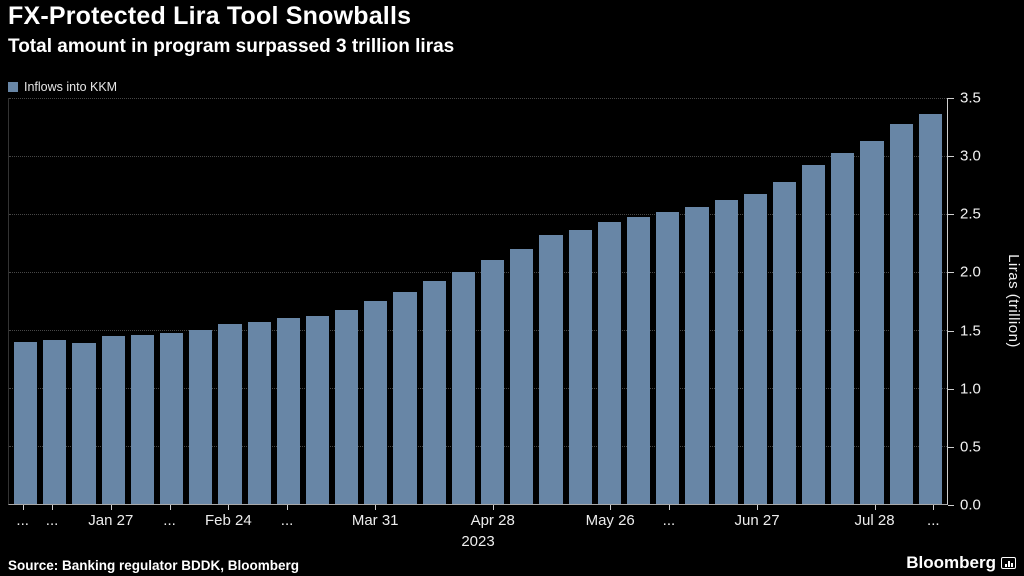  What do you see at coordinates (970, 272) in the screenshot?
I see `y-tick-label: 2.0` at bounding box center [970, 272].